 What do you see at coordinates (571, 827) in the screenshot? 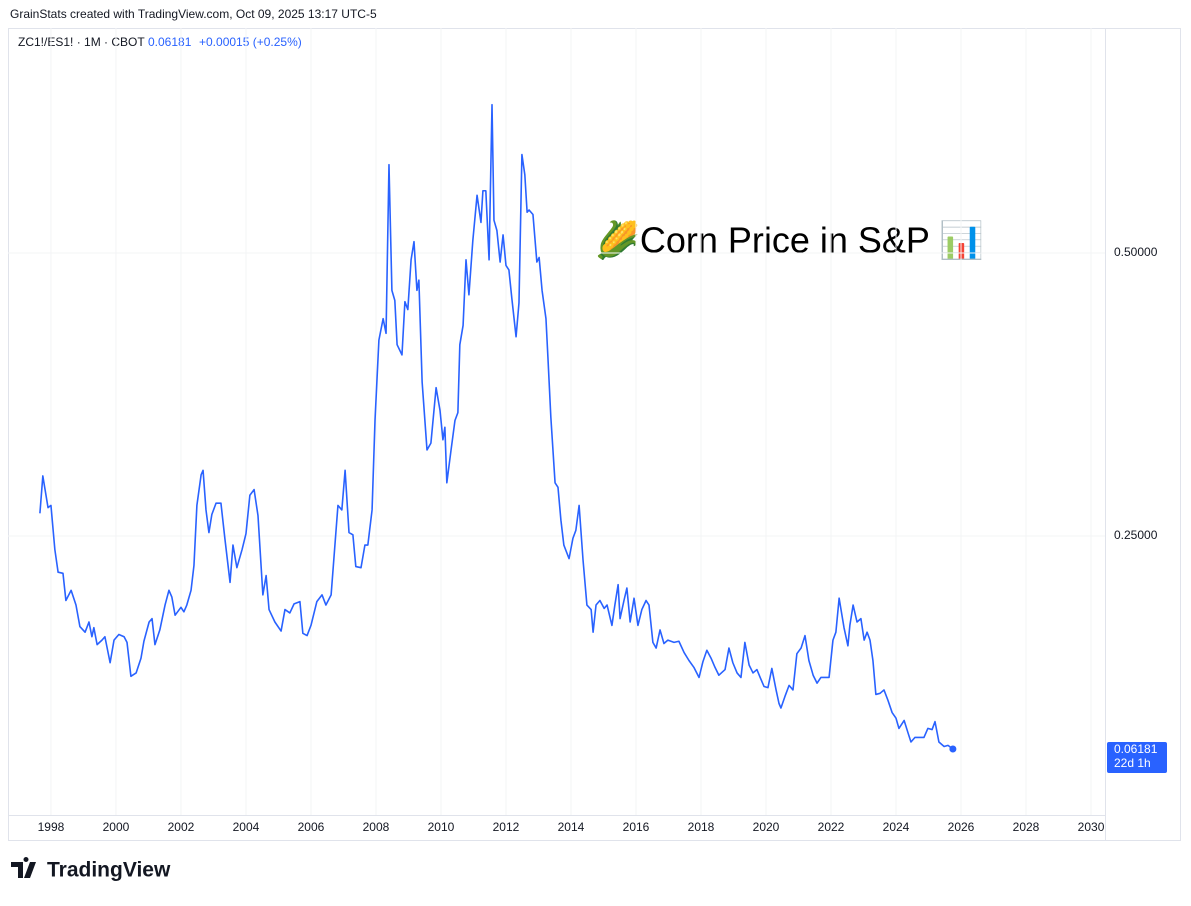
I see `x-tick-label: 2014` at bounding box center [571, 827].